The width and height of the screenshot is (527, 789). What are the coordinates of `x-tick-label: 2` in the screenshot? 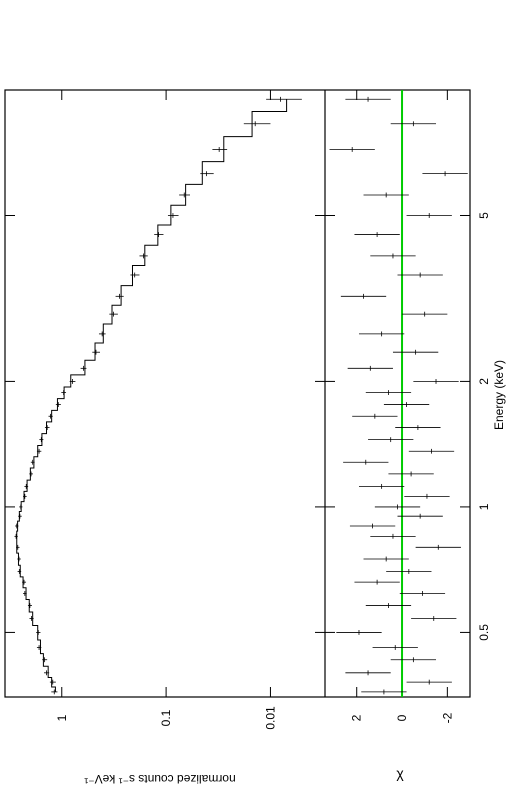 It's located at (484, 381).